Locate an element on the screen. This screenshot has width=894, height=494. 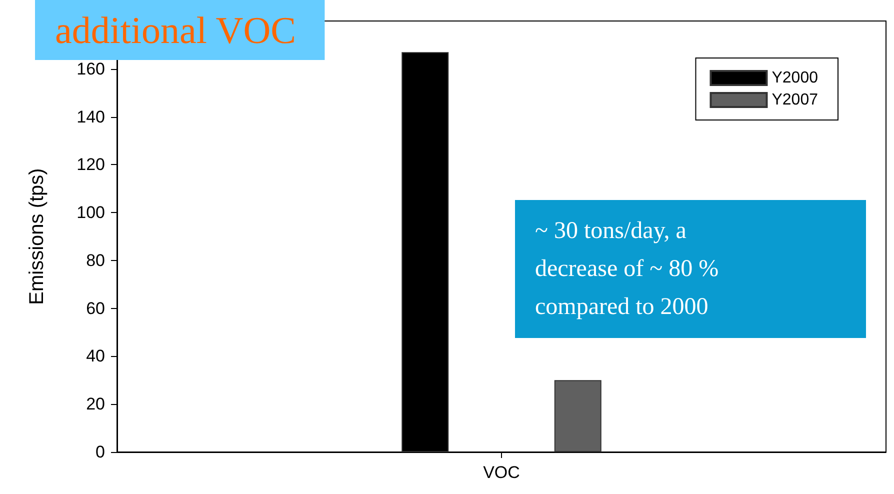
y-tick-label: 80 is located at coordinates (95, 260).